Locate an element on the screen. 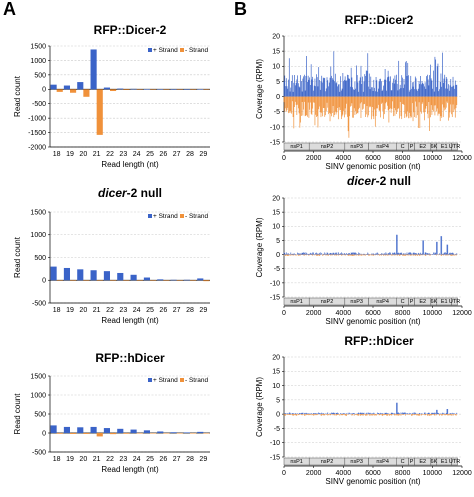  genome-segment-label: UTR is located at coordinates (454, 462).